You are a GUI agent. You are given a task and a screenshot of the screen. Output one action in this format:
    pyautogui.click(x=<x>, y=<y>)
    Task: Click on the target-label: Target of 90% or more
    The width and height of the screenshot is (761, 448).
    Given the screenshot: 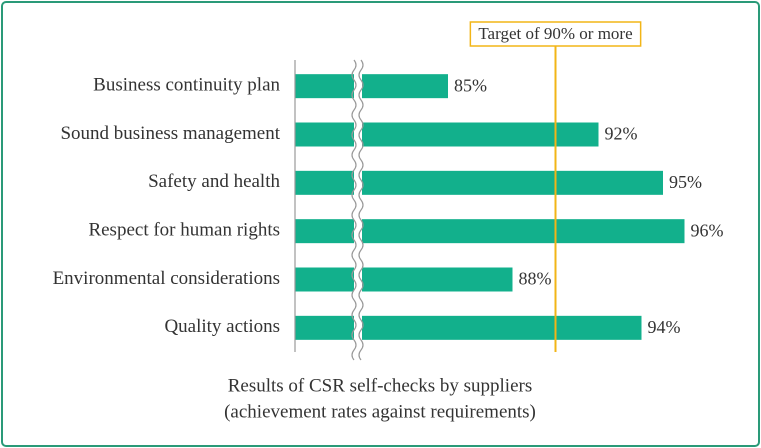 What is the action you would take?
    pyautogui.click(x=555, y=33)
    